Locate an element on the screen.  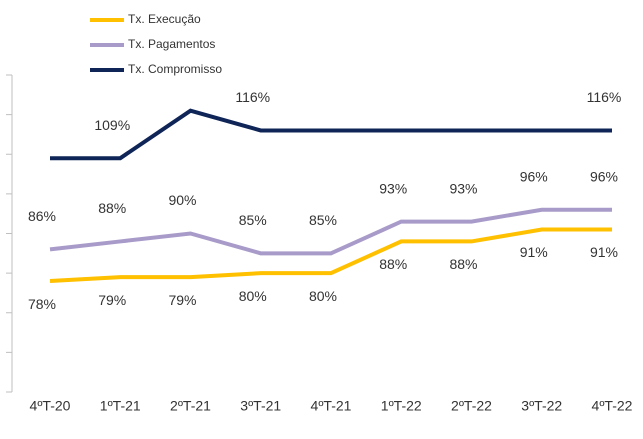
x-tick-label: 2ºT-22 is located at coordinates (471, 406).